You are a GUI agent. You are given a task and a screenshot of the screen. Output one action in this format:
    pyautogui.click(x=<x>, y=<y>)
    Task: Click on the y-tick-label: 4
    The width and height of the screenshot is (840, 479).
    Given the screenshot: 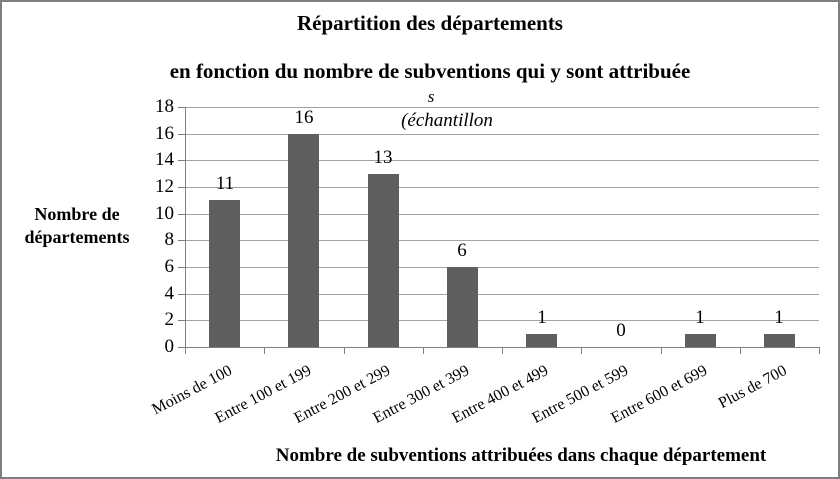 What is the action you would take?
    pyautogui.click(x=169, y=293)
    